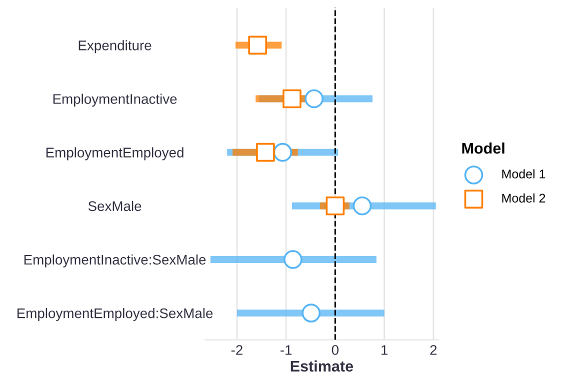 This screenshot has width=576, height=384. Describe the element at coordinates (524, 198) in the screenshot. I see `legend-label: Model 2` at that location.